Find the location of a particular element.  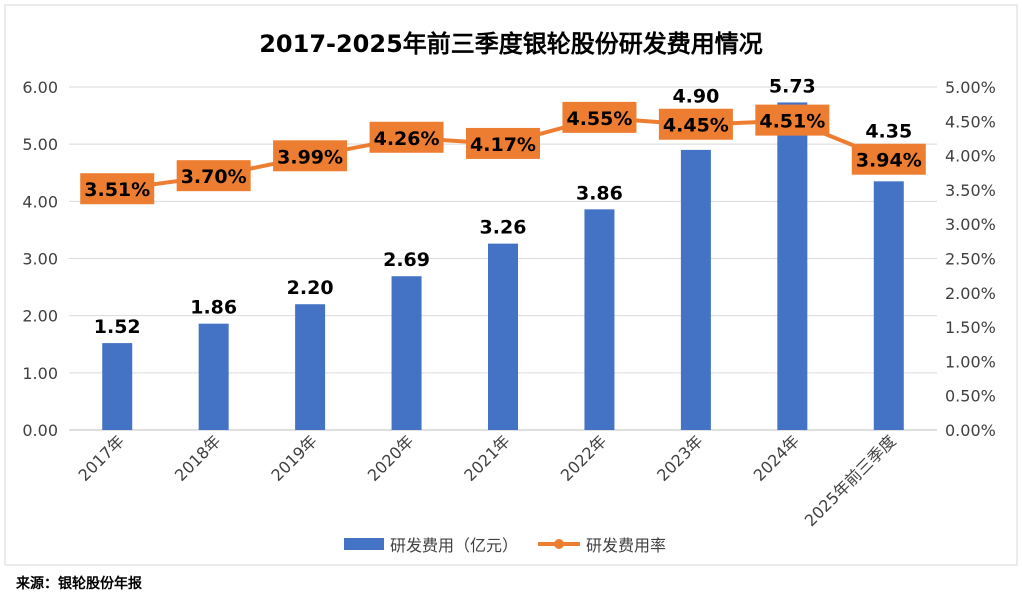

y-left-tick: 1.00 is located at coordinates (40, 373).